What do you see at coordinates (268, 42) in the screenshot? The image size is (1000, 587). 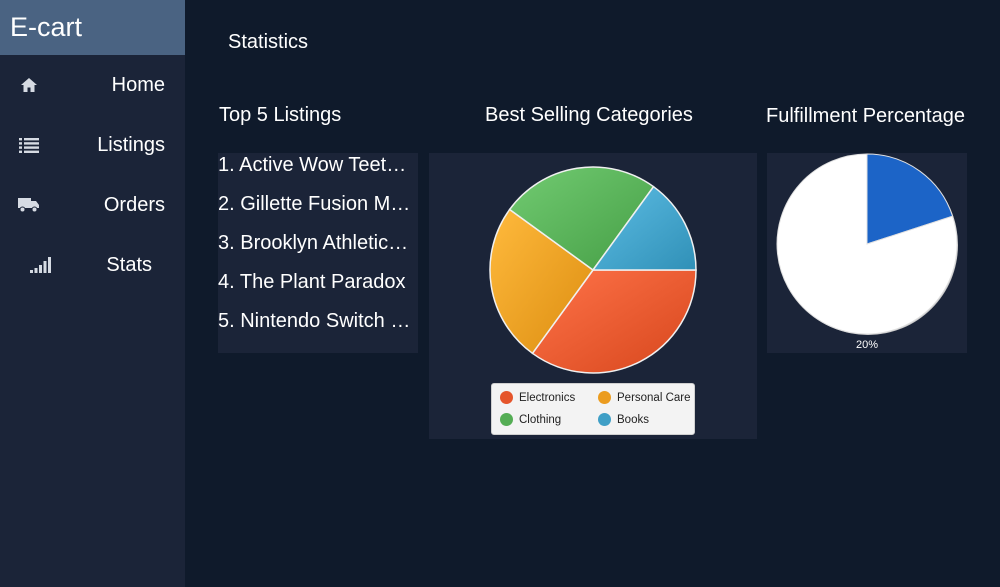 I see `page-title: Statistics` at bounding box center [268, 42].